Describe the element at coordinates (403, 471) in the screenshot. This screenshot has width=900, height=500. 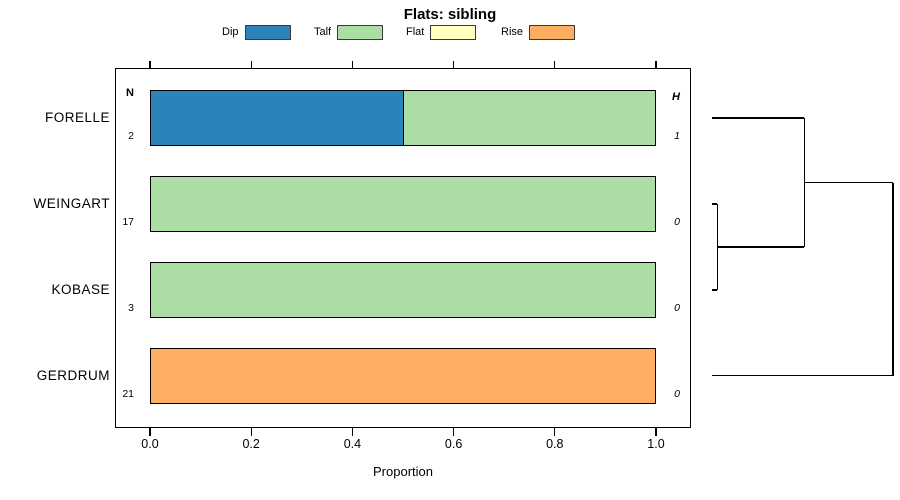
I see `x-axis-title: Proportion` at that location.